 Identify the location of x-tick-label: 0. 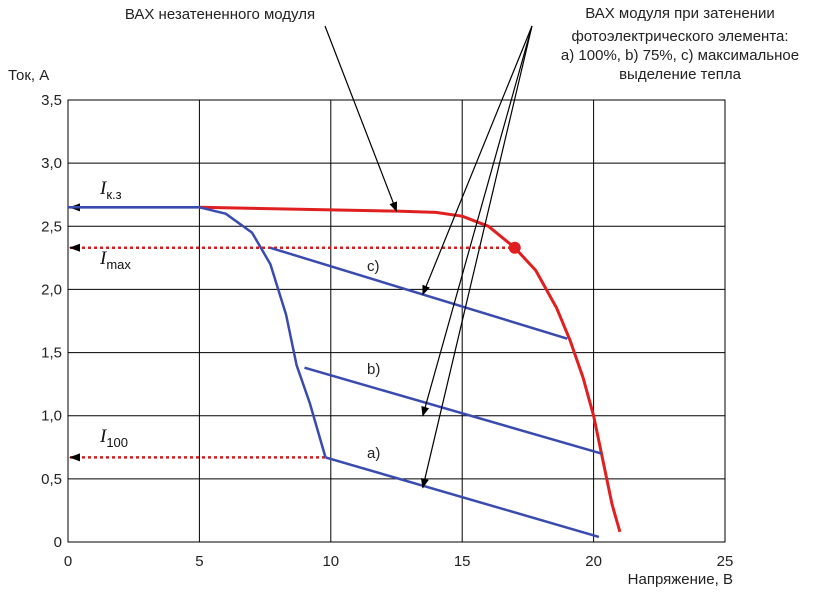
(68, 561).